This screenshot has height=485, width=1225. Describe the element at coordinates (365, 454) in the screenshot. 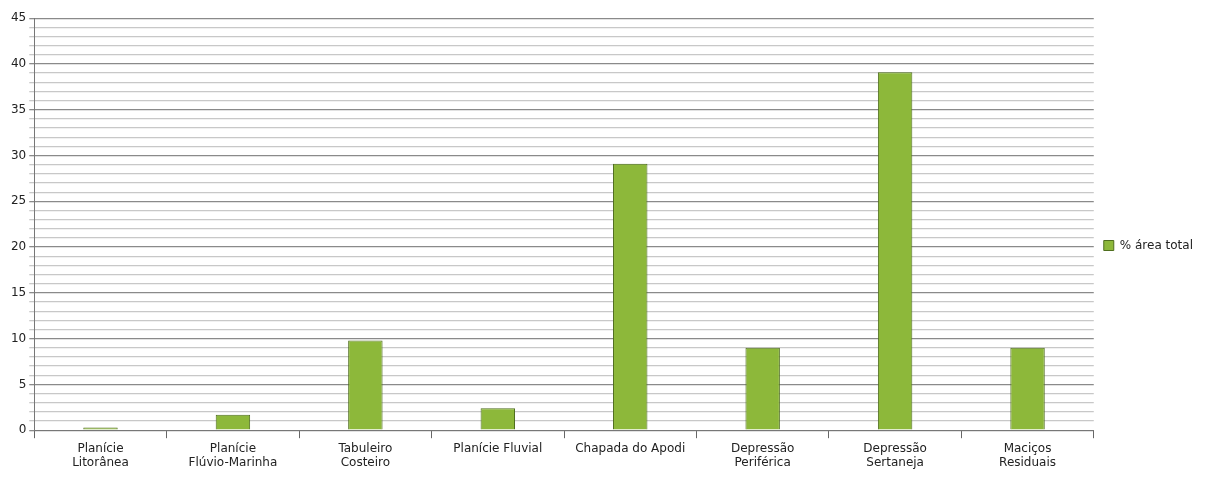

I see `x-tick-label: Tabuleiro Costeiro` at that location.